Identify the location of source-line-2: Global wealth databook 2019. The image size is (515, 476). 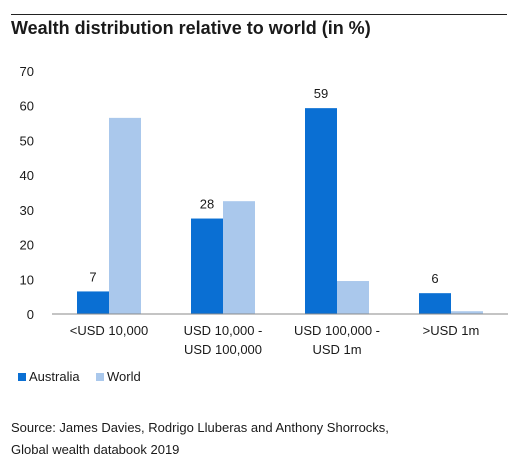
(95, 449).